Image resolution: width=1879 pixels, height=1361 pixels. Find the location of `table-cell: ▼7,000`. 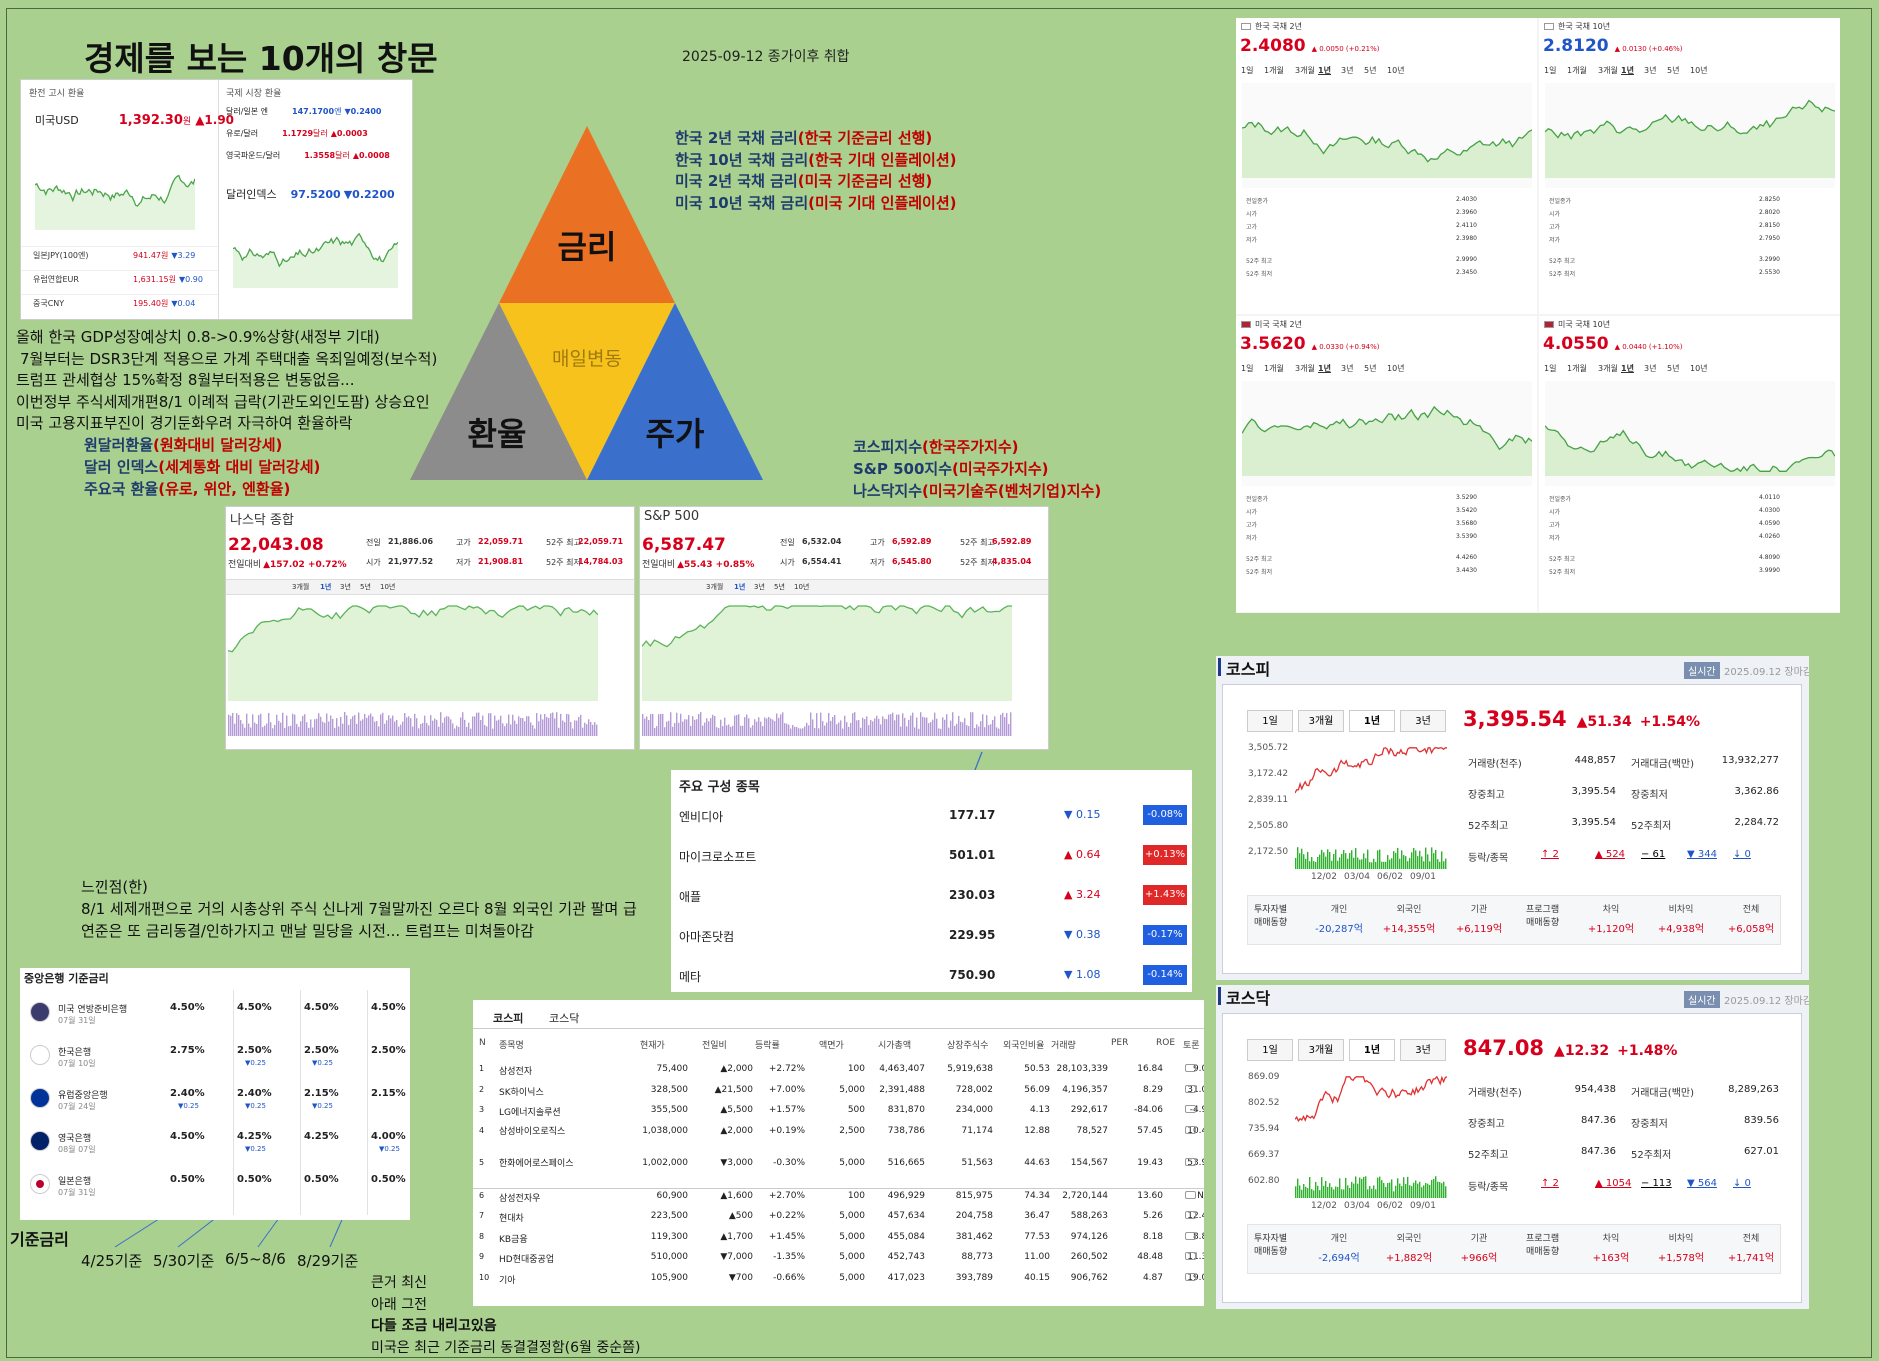

table-cell: ▼7,000 is located at coordinates (736, 1257).